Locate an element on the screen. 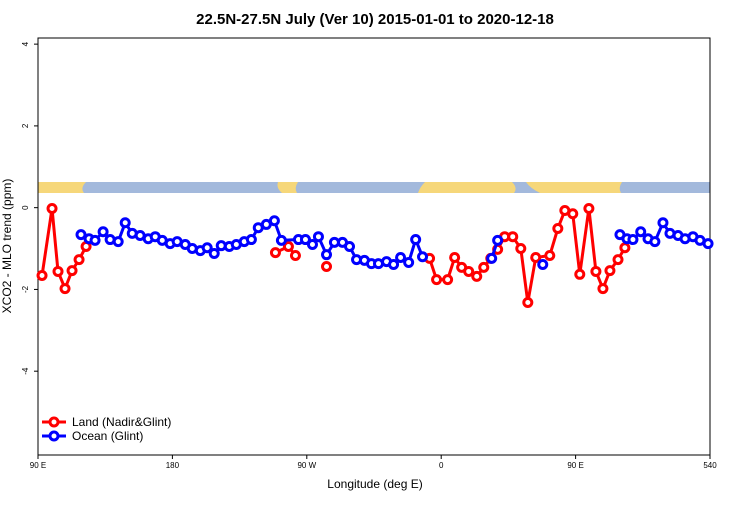 This screenshot has height=505, width=750. x-axis-label: Longitude (deg E) is located at coordinates (374, 484).